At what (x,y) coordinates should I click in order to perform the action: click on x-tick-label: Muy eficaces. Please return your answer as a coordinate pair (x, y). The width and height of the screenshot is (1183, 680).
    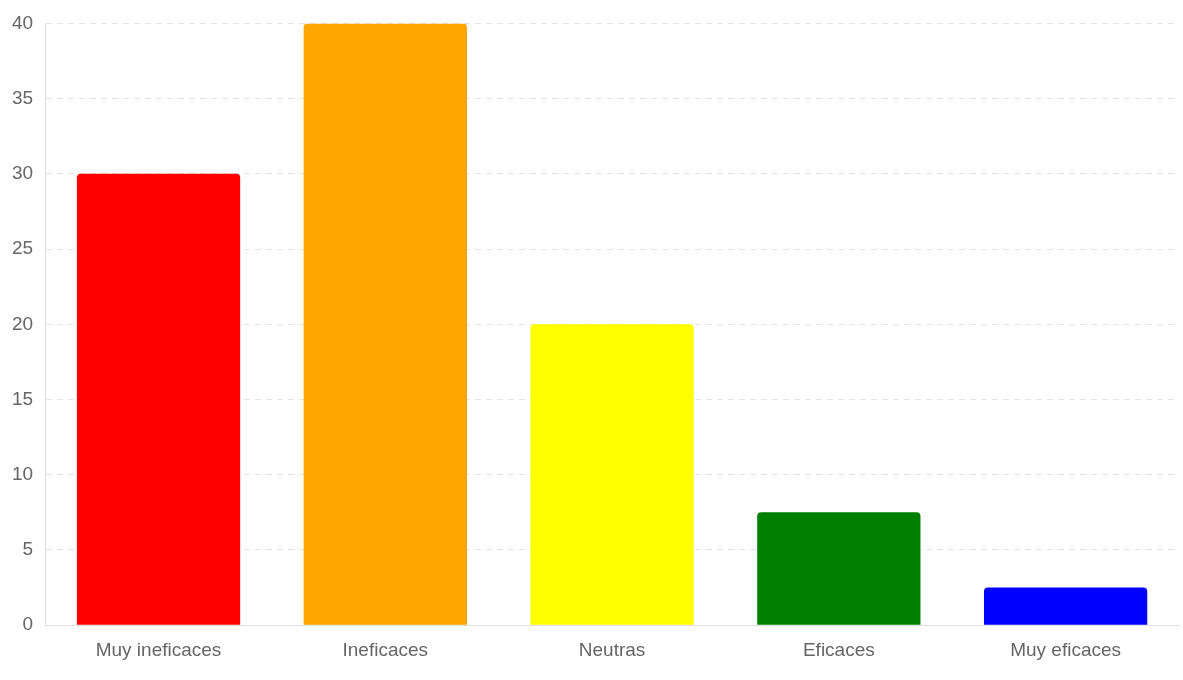
    Looking at the image, I should click on (1066, 649).